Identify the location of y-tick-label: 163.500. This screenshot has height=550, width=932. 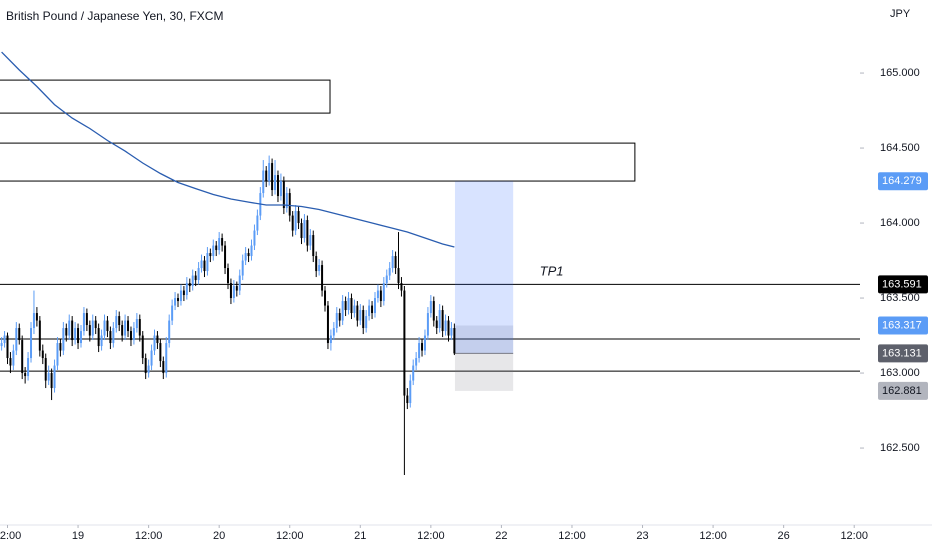
(900, 298).